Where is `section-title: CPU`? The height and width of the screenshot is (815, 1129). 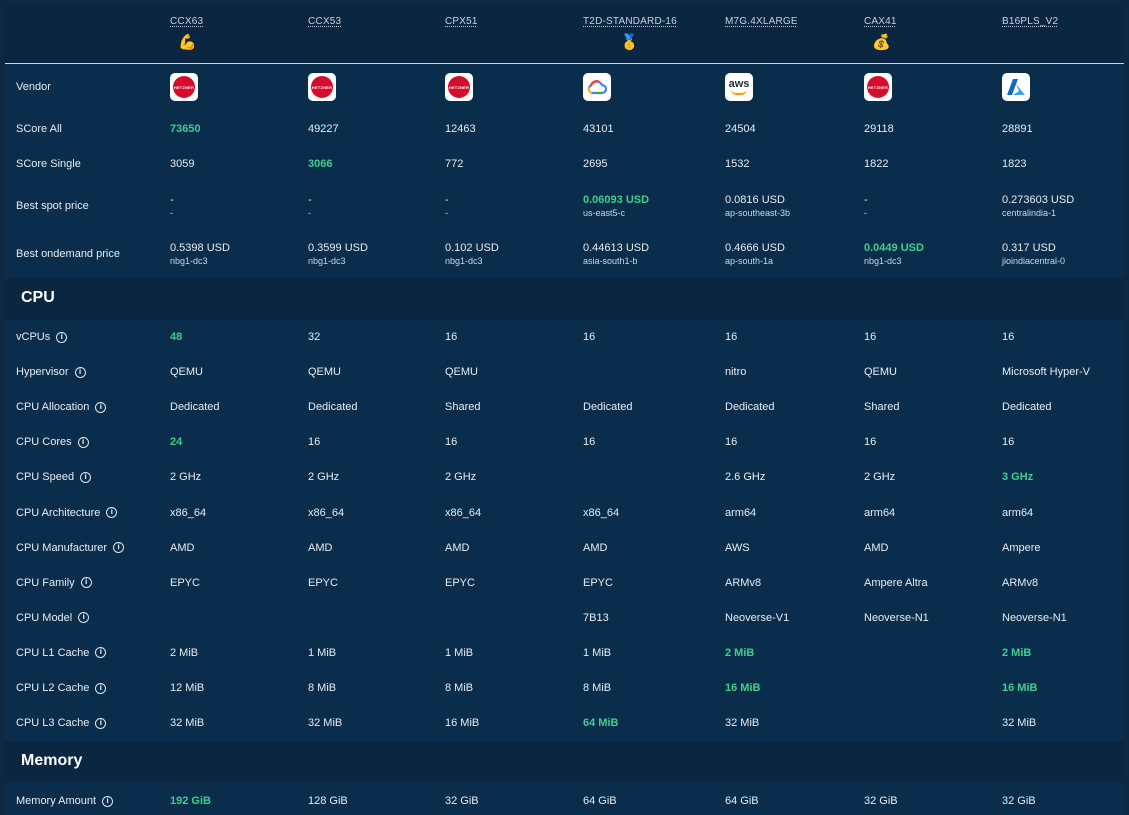
section-title: CPU is located at coordinates (38, 297).